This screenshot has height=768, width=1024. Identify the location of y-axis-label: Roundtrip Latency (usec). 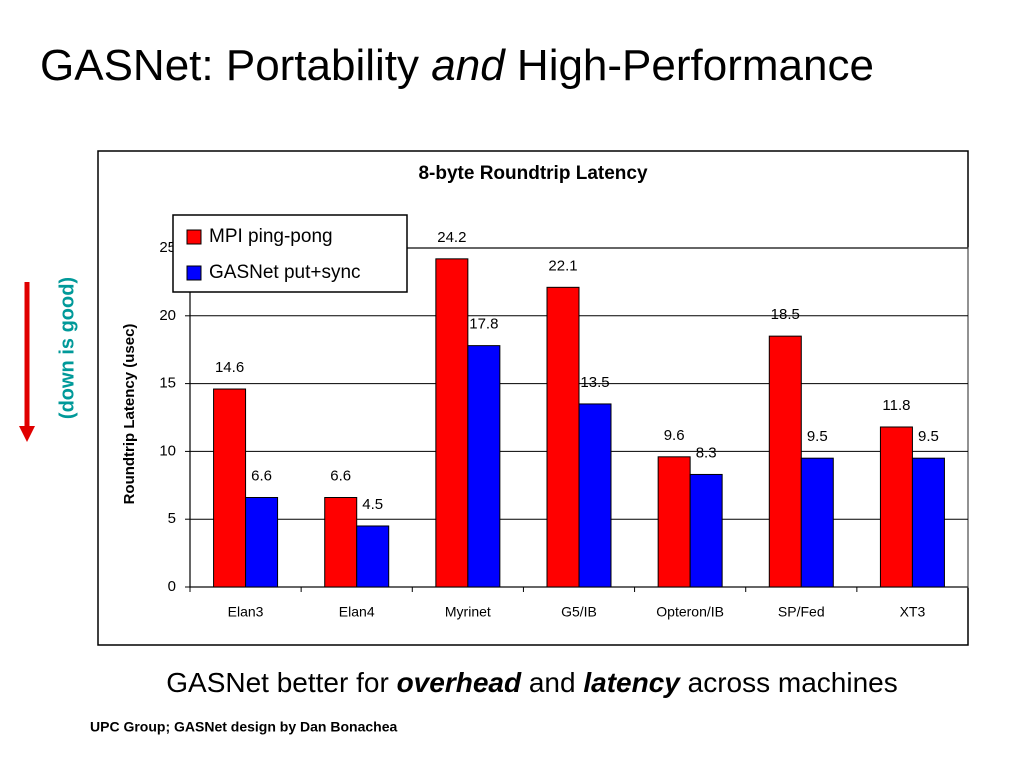
(129, 414).